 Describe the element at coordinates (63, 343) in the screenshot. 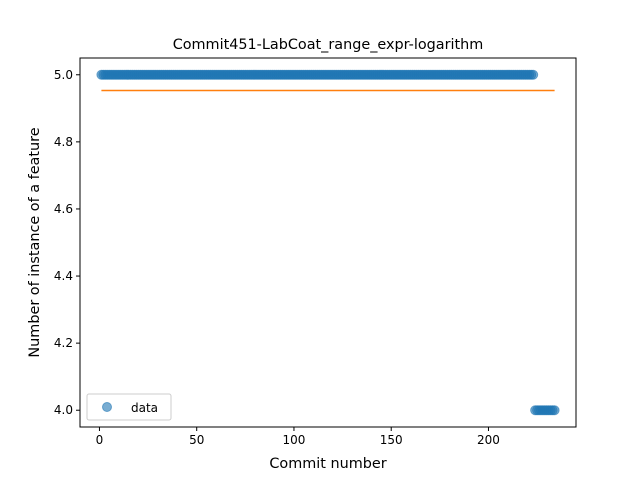

I see `y-tick-label: 4.2` at that location.